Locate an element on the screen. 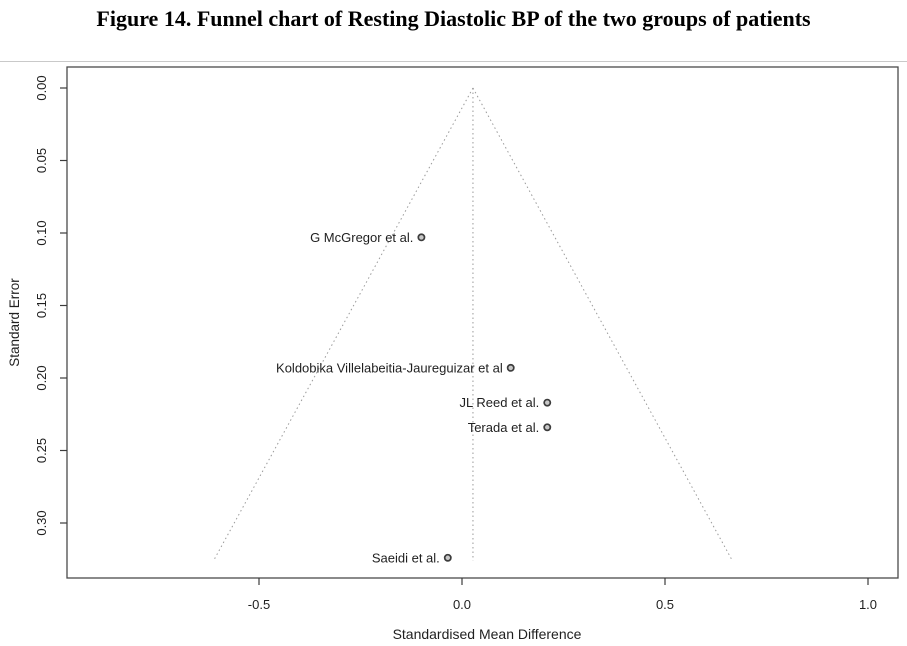 The image size is (907, 646). y-tick-label: 0.10 is located at coordinates (41, 232).